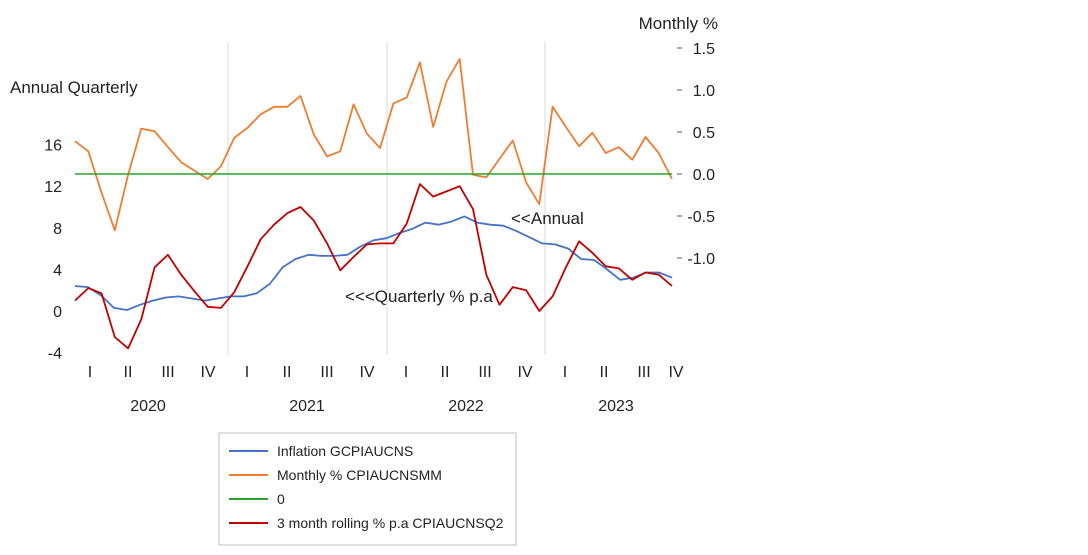 The width and height of the screenshot is (1088, 555). What do you see at coordinates (704, 91) in the screenshot?
I see `right-tick-label: 1.0` at bounding box center [704, 91].